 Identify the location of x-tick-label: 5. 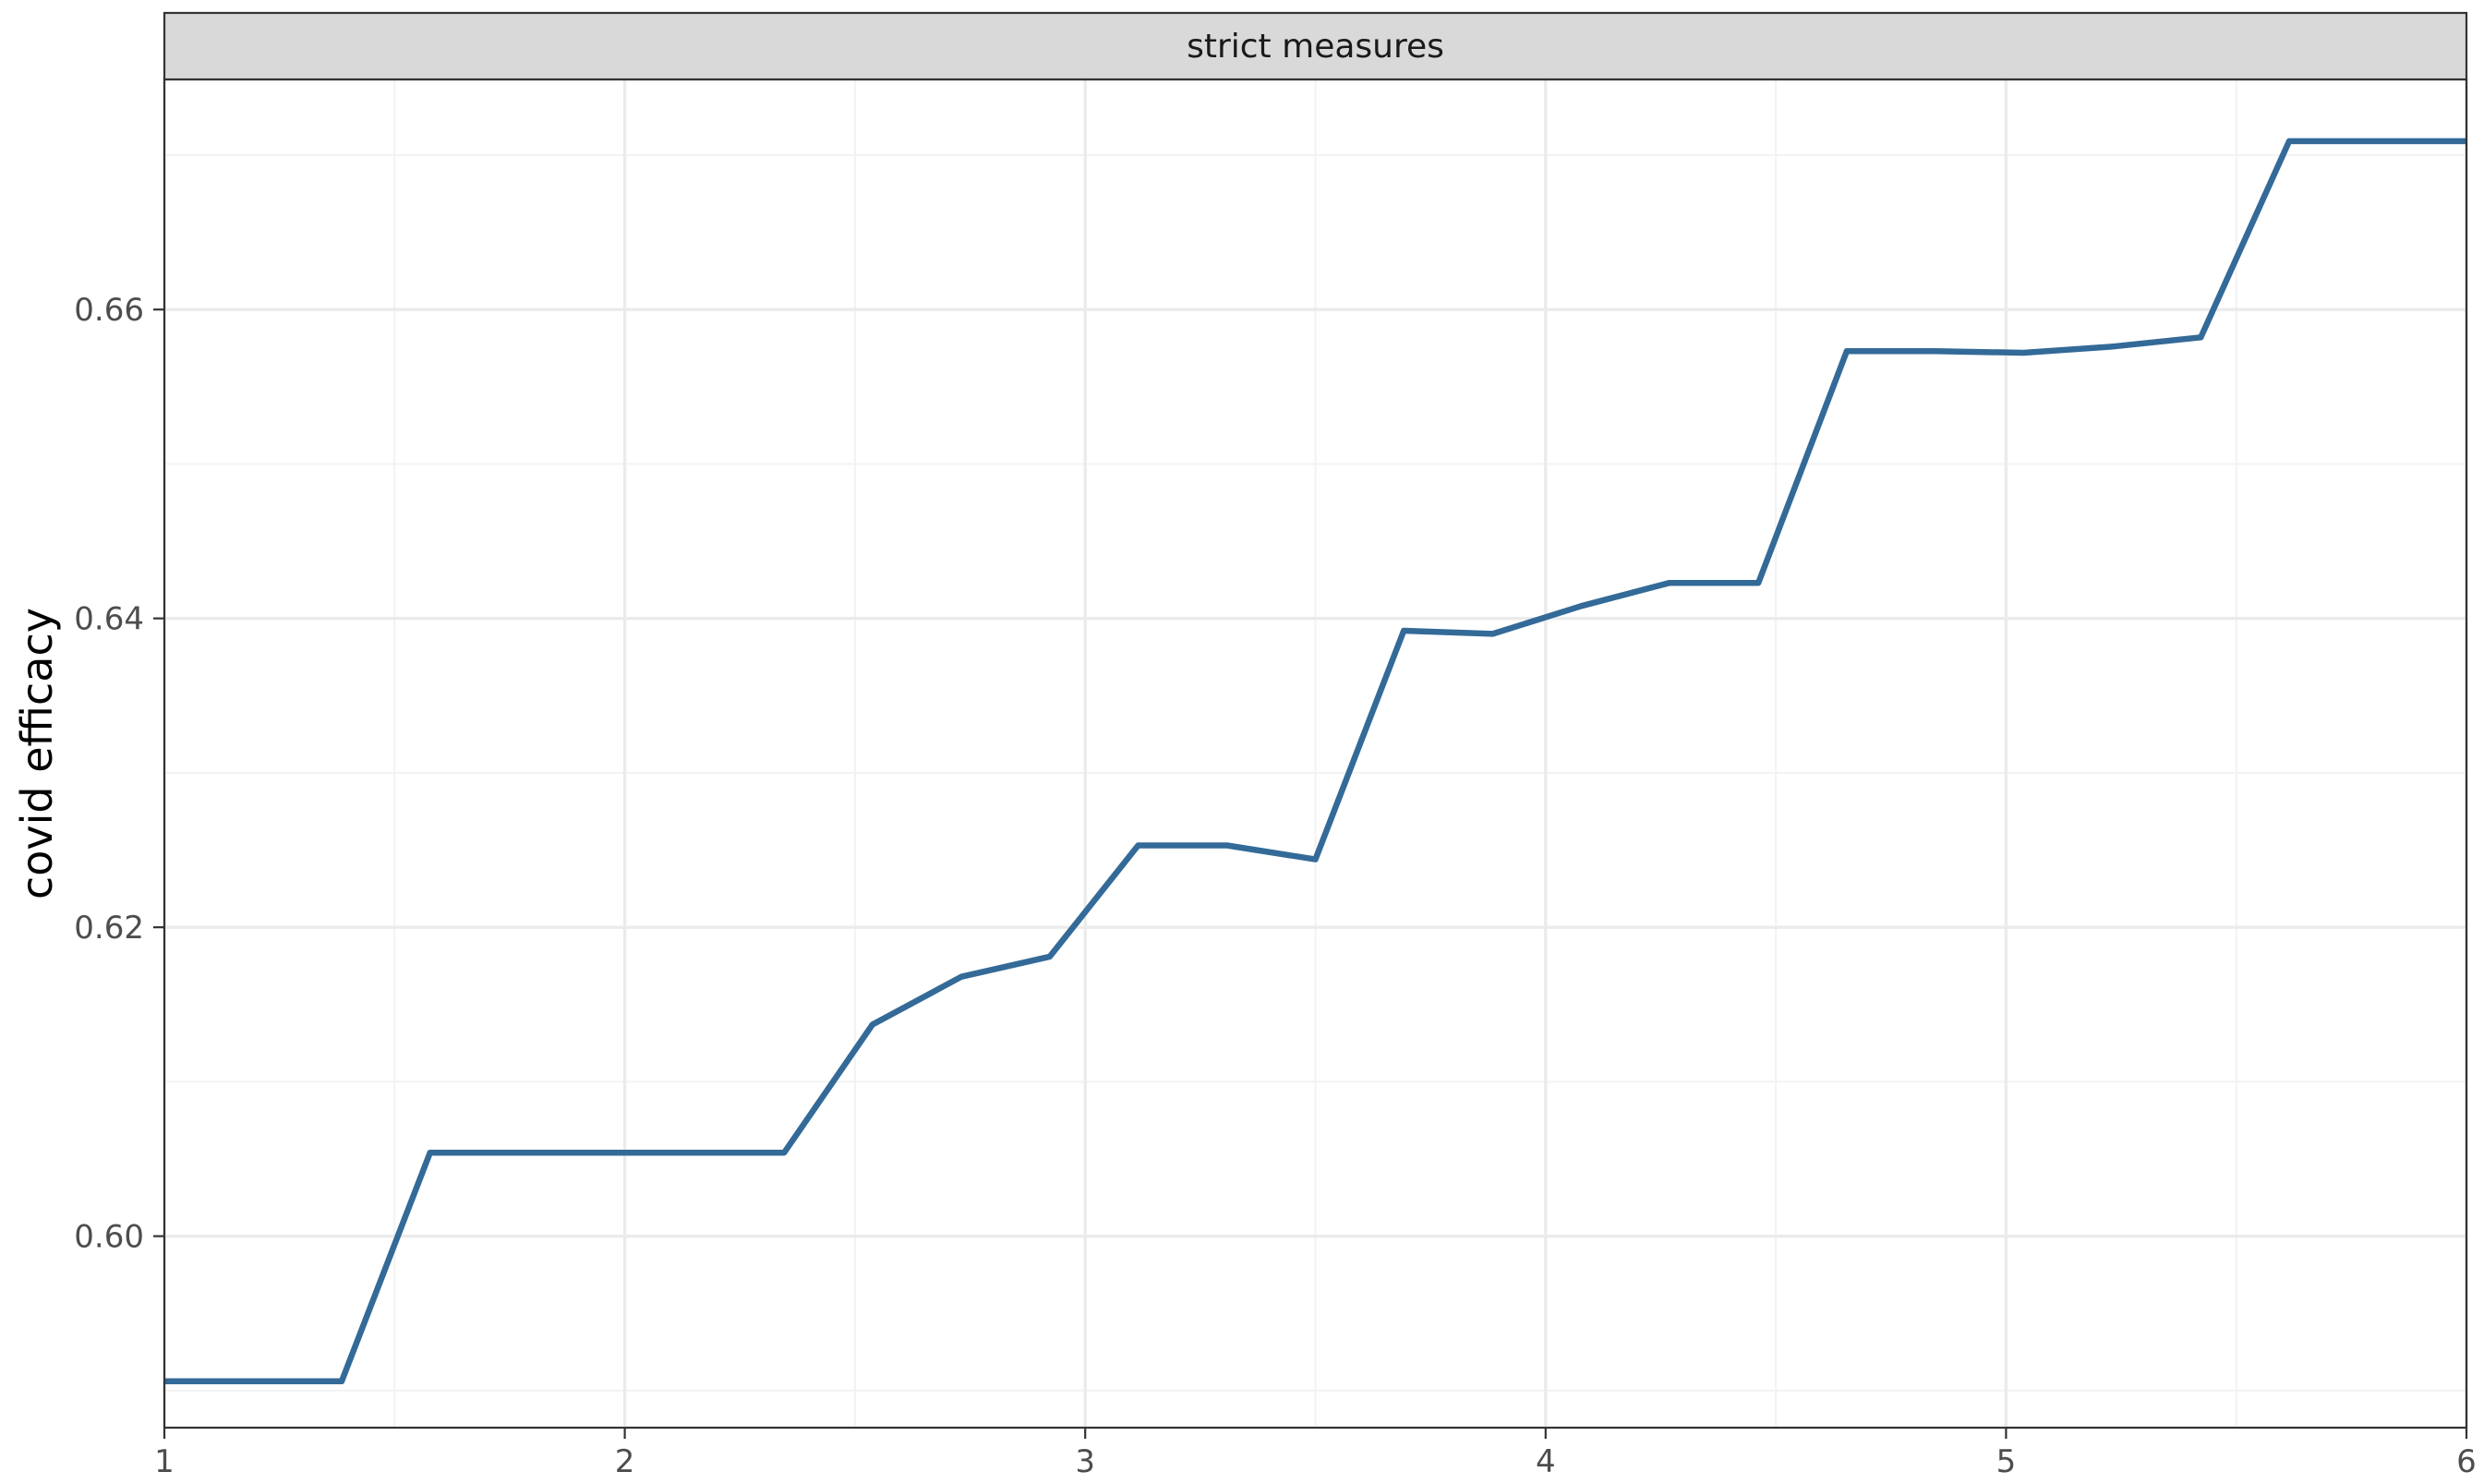
(2006, 1461).